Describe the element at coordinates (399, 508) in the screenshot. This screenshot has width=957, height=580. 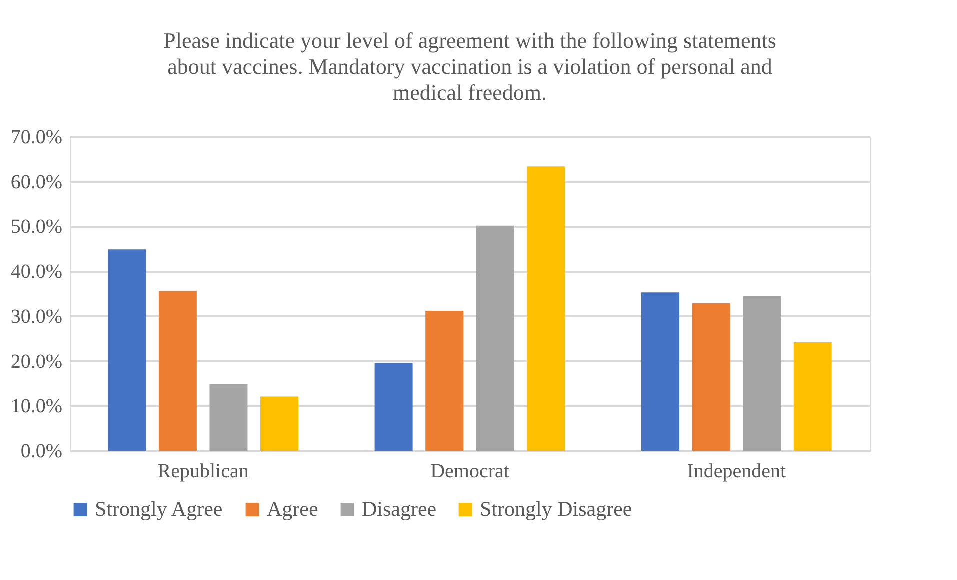
I see `legend-label: Disagree` at that location.